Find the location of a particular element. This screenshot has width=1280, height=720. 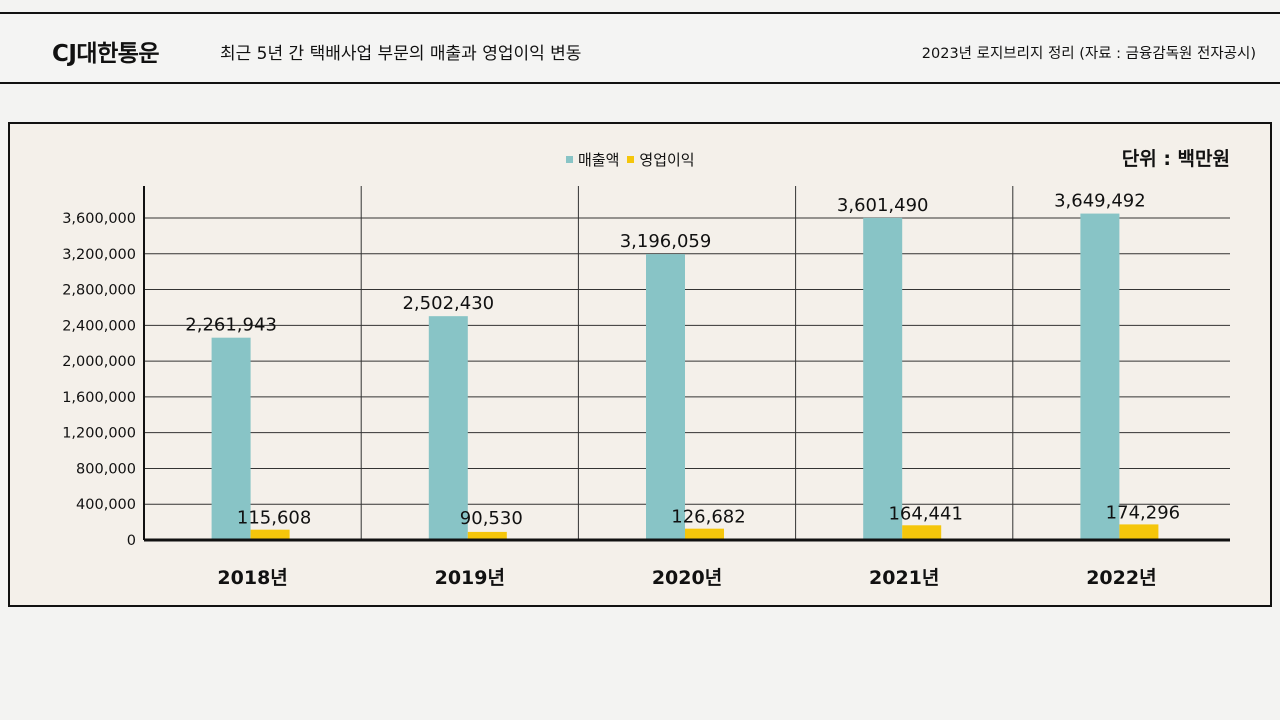

data-label-profit: 115,608 is located at coordinates (274, 518).